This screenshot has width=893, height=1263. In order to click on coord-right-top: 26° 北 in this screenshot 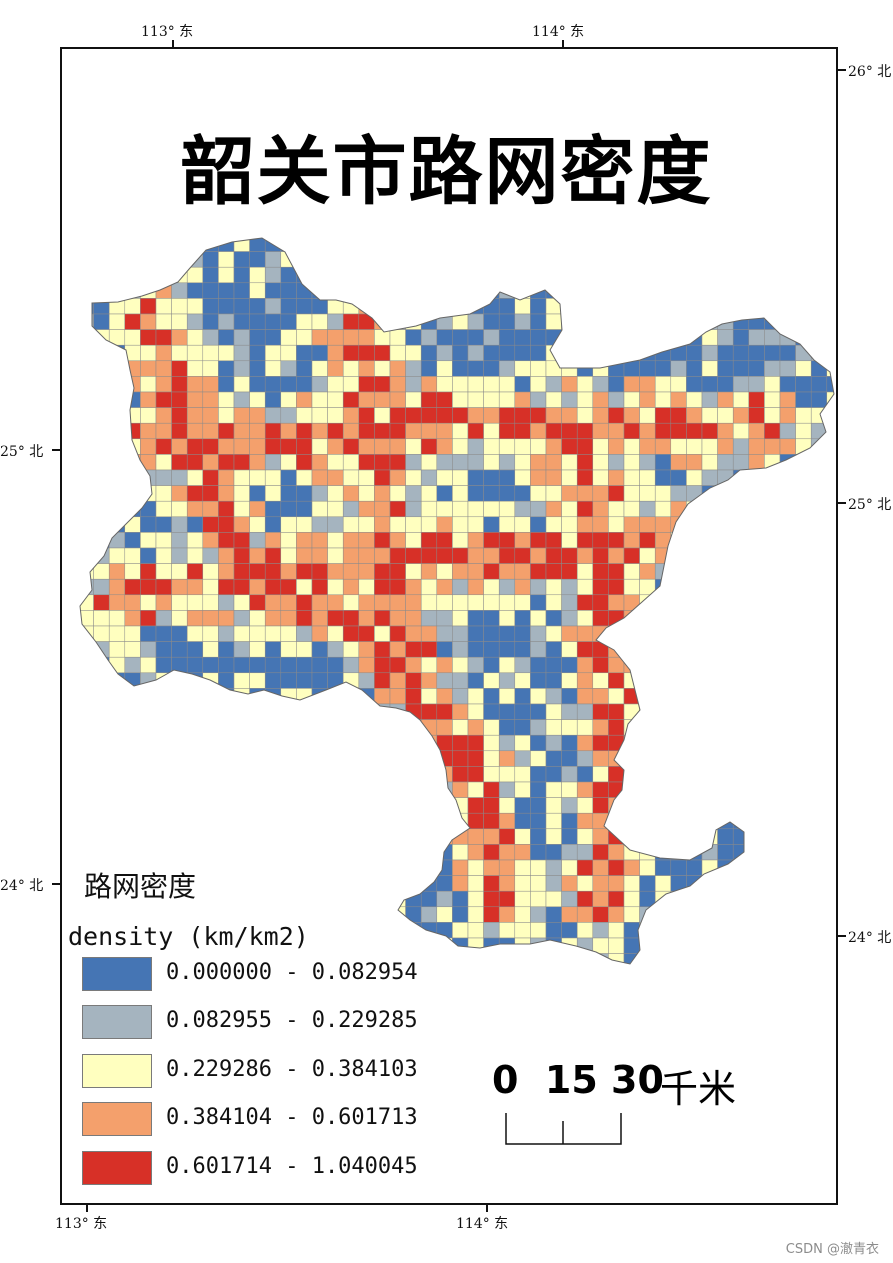, I will do `click(870, 72)`.